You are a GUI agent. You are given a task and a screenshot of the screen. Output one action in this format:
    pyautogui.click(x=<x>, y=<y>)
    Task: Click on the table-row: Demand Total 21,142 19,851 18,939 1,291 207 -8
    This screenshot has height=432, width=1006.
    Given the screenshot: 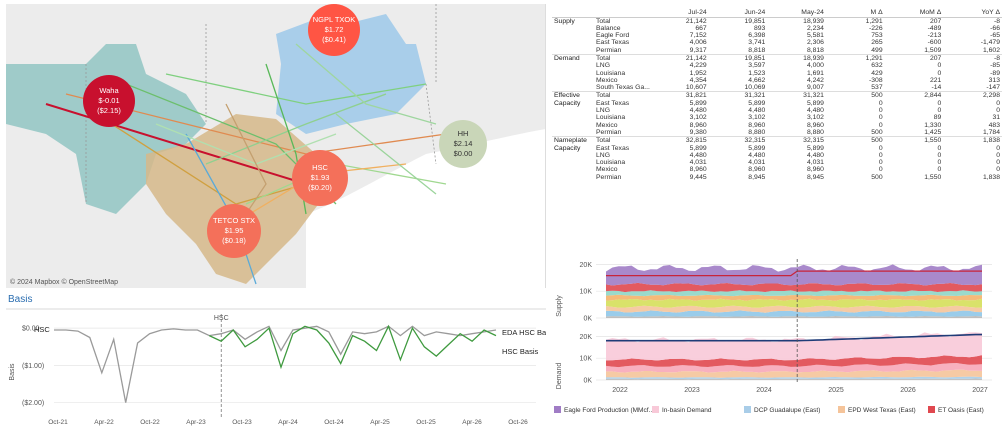 What is the action you would take?
    pyautogui.click(x=777, y=72)
    